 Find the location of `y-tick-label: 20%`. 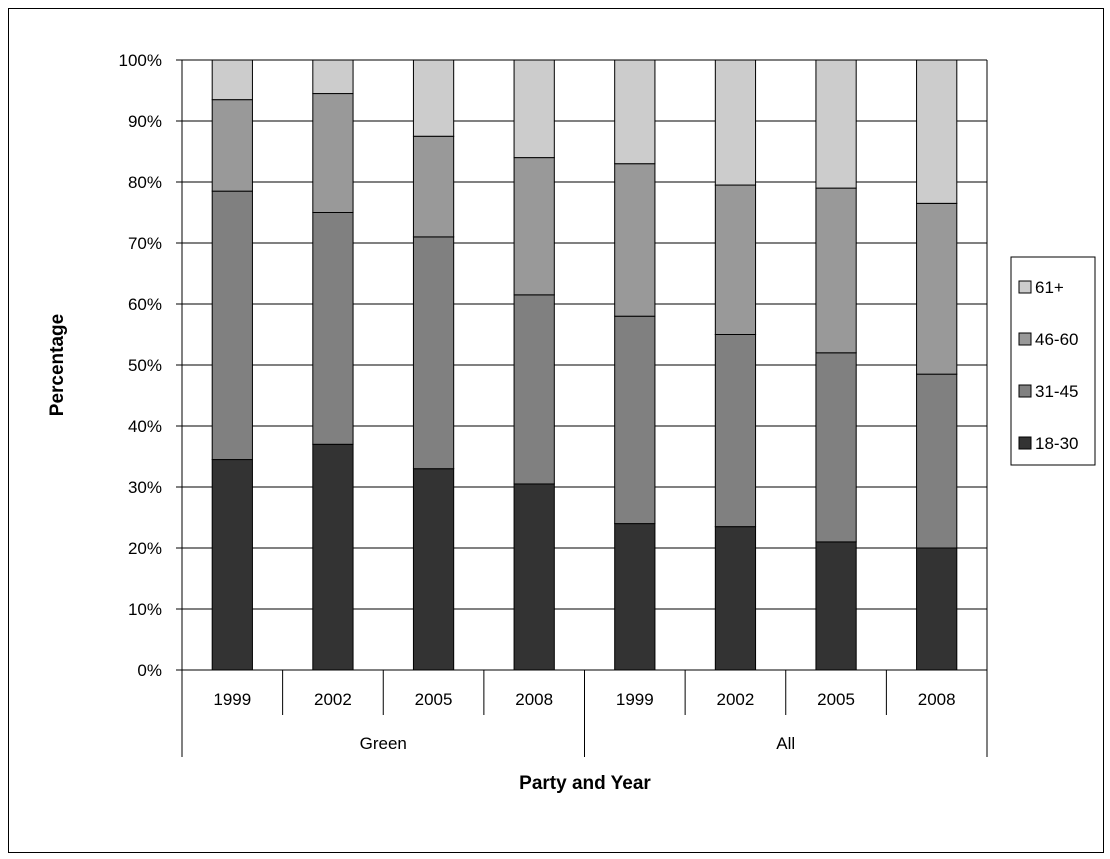

y-tick-label: 20% is located at coordinates (145, 548).